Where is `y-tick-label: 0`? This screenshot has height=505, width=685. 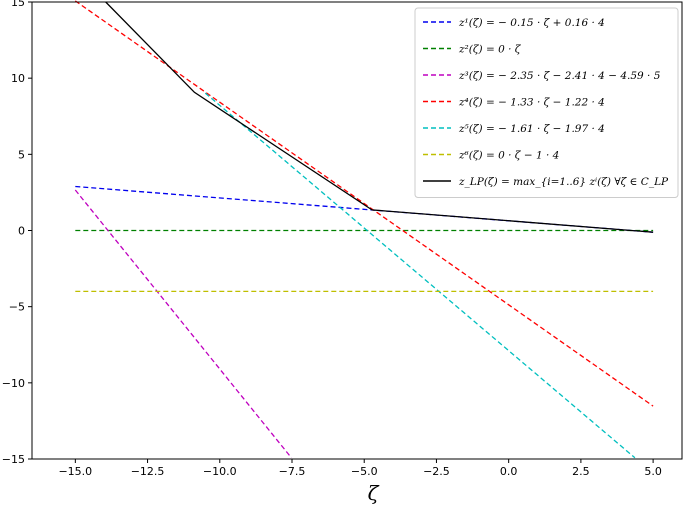
y-tick-label: 0 is located at coordinates (21, 231).